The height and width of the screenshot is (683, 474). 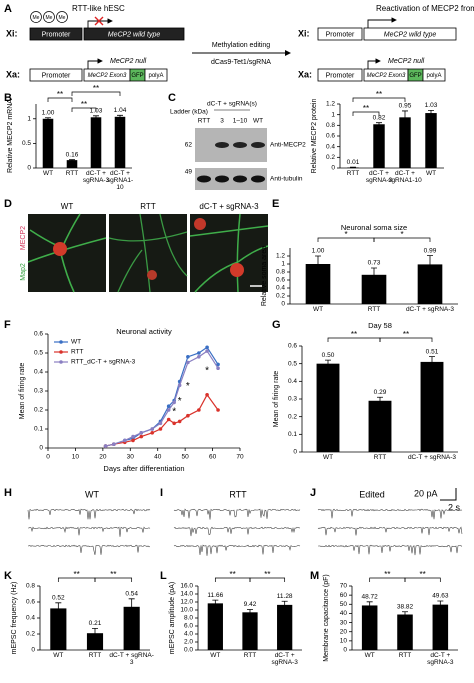 What do you see at coordinates (229, 206) in the screenshot?
I see `image-title: dC-T + sgRNA-3` at bounding box center [229, 206].